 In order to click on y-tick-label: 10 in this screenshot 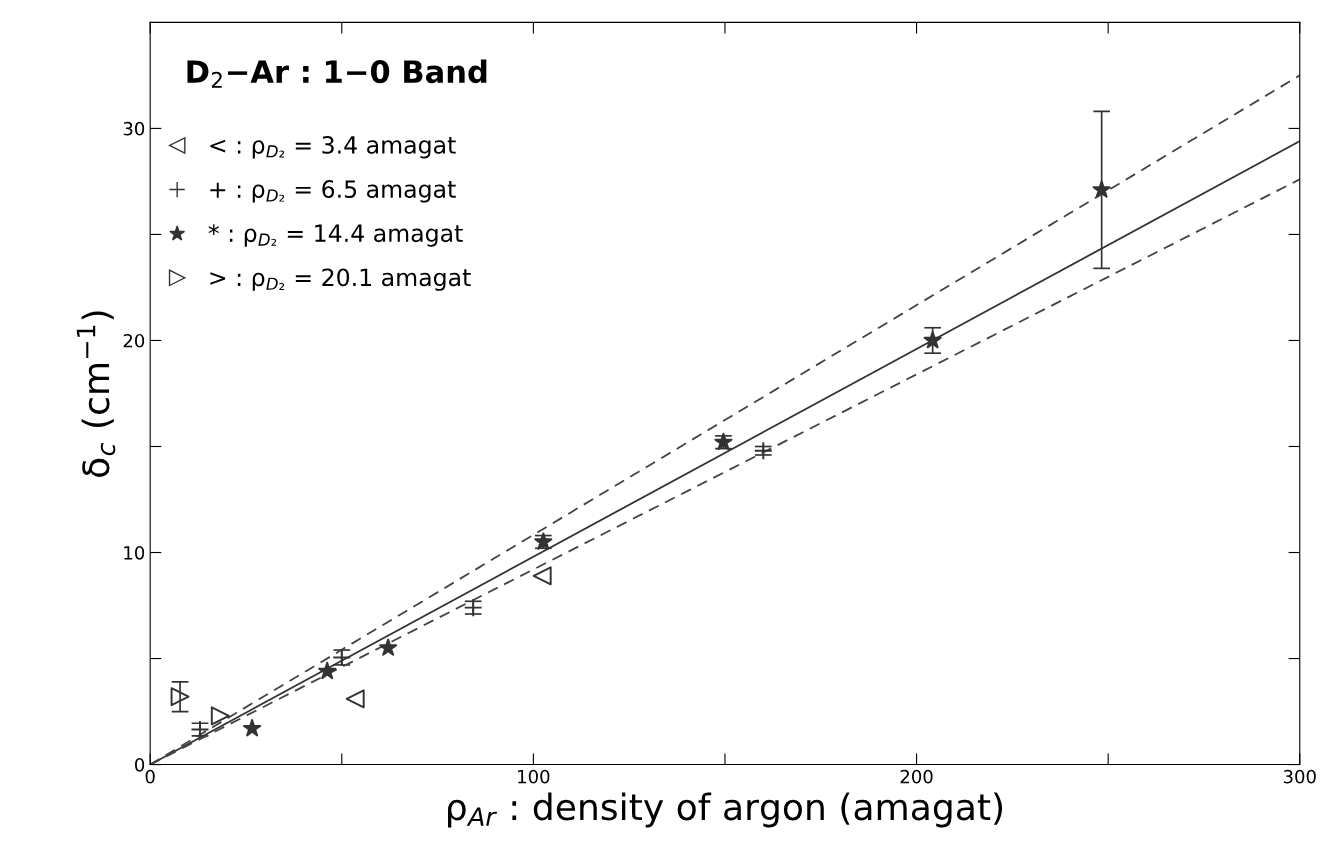, I will do `click(134, 552)`.